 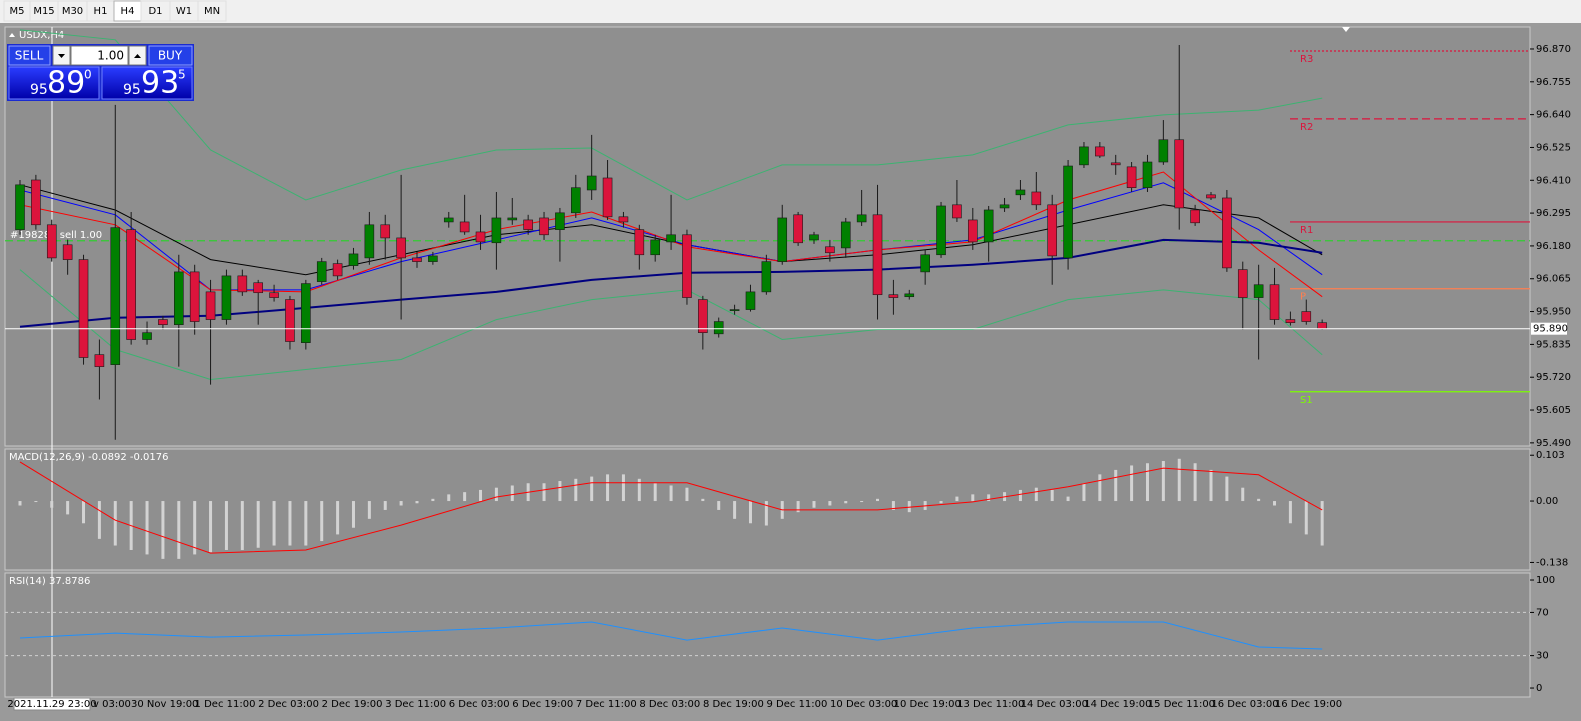 What do you see at coordinates (155, 11) in the screenshot?
I see `timeframe-label: D1` at bounding box center [155, 11].